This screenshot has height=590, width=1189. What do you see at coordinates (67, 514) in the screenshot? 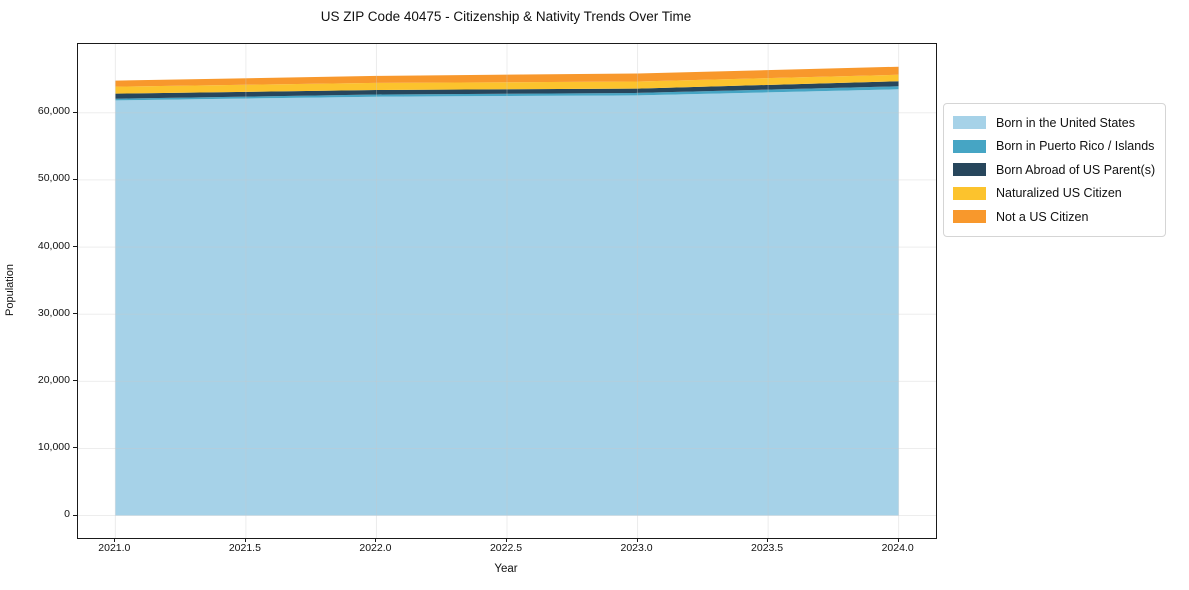
I see `y-tick-label: 0` at bounding box center [67, 514].